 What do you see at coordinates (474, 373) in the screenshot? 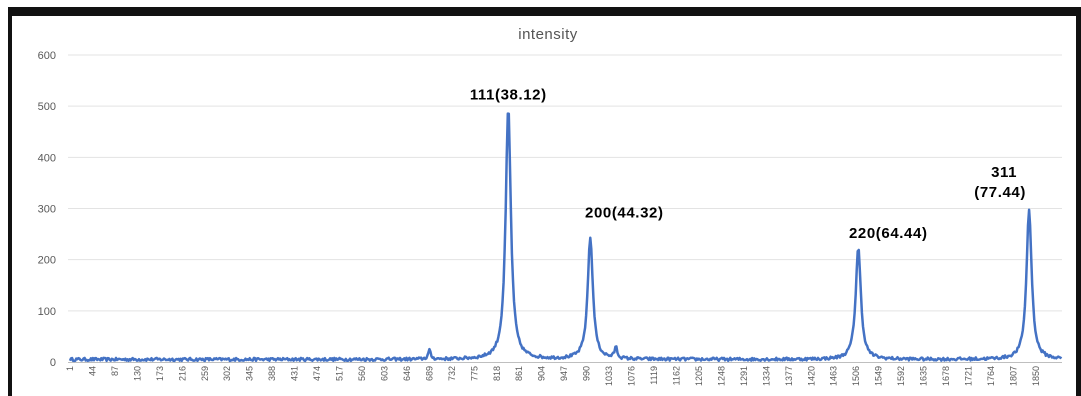
I see `x-tick-label: 775` at bounding box center [474, 373].